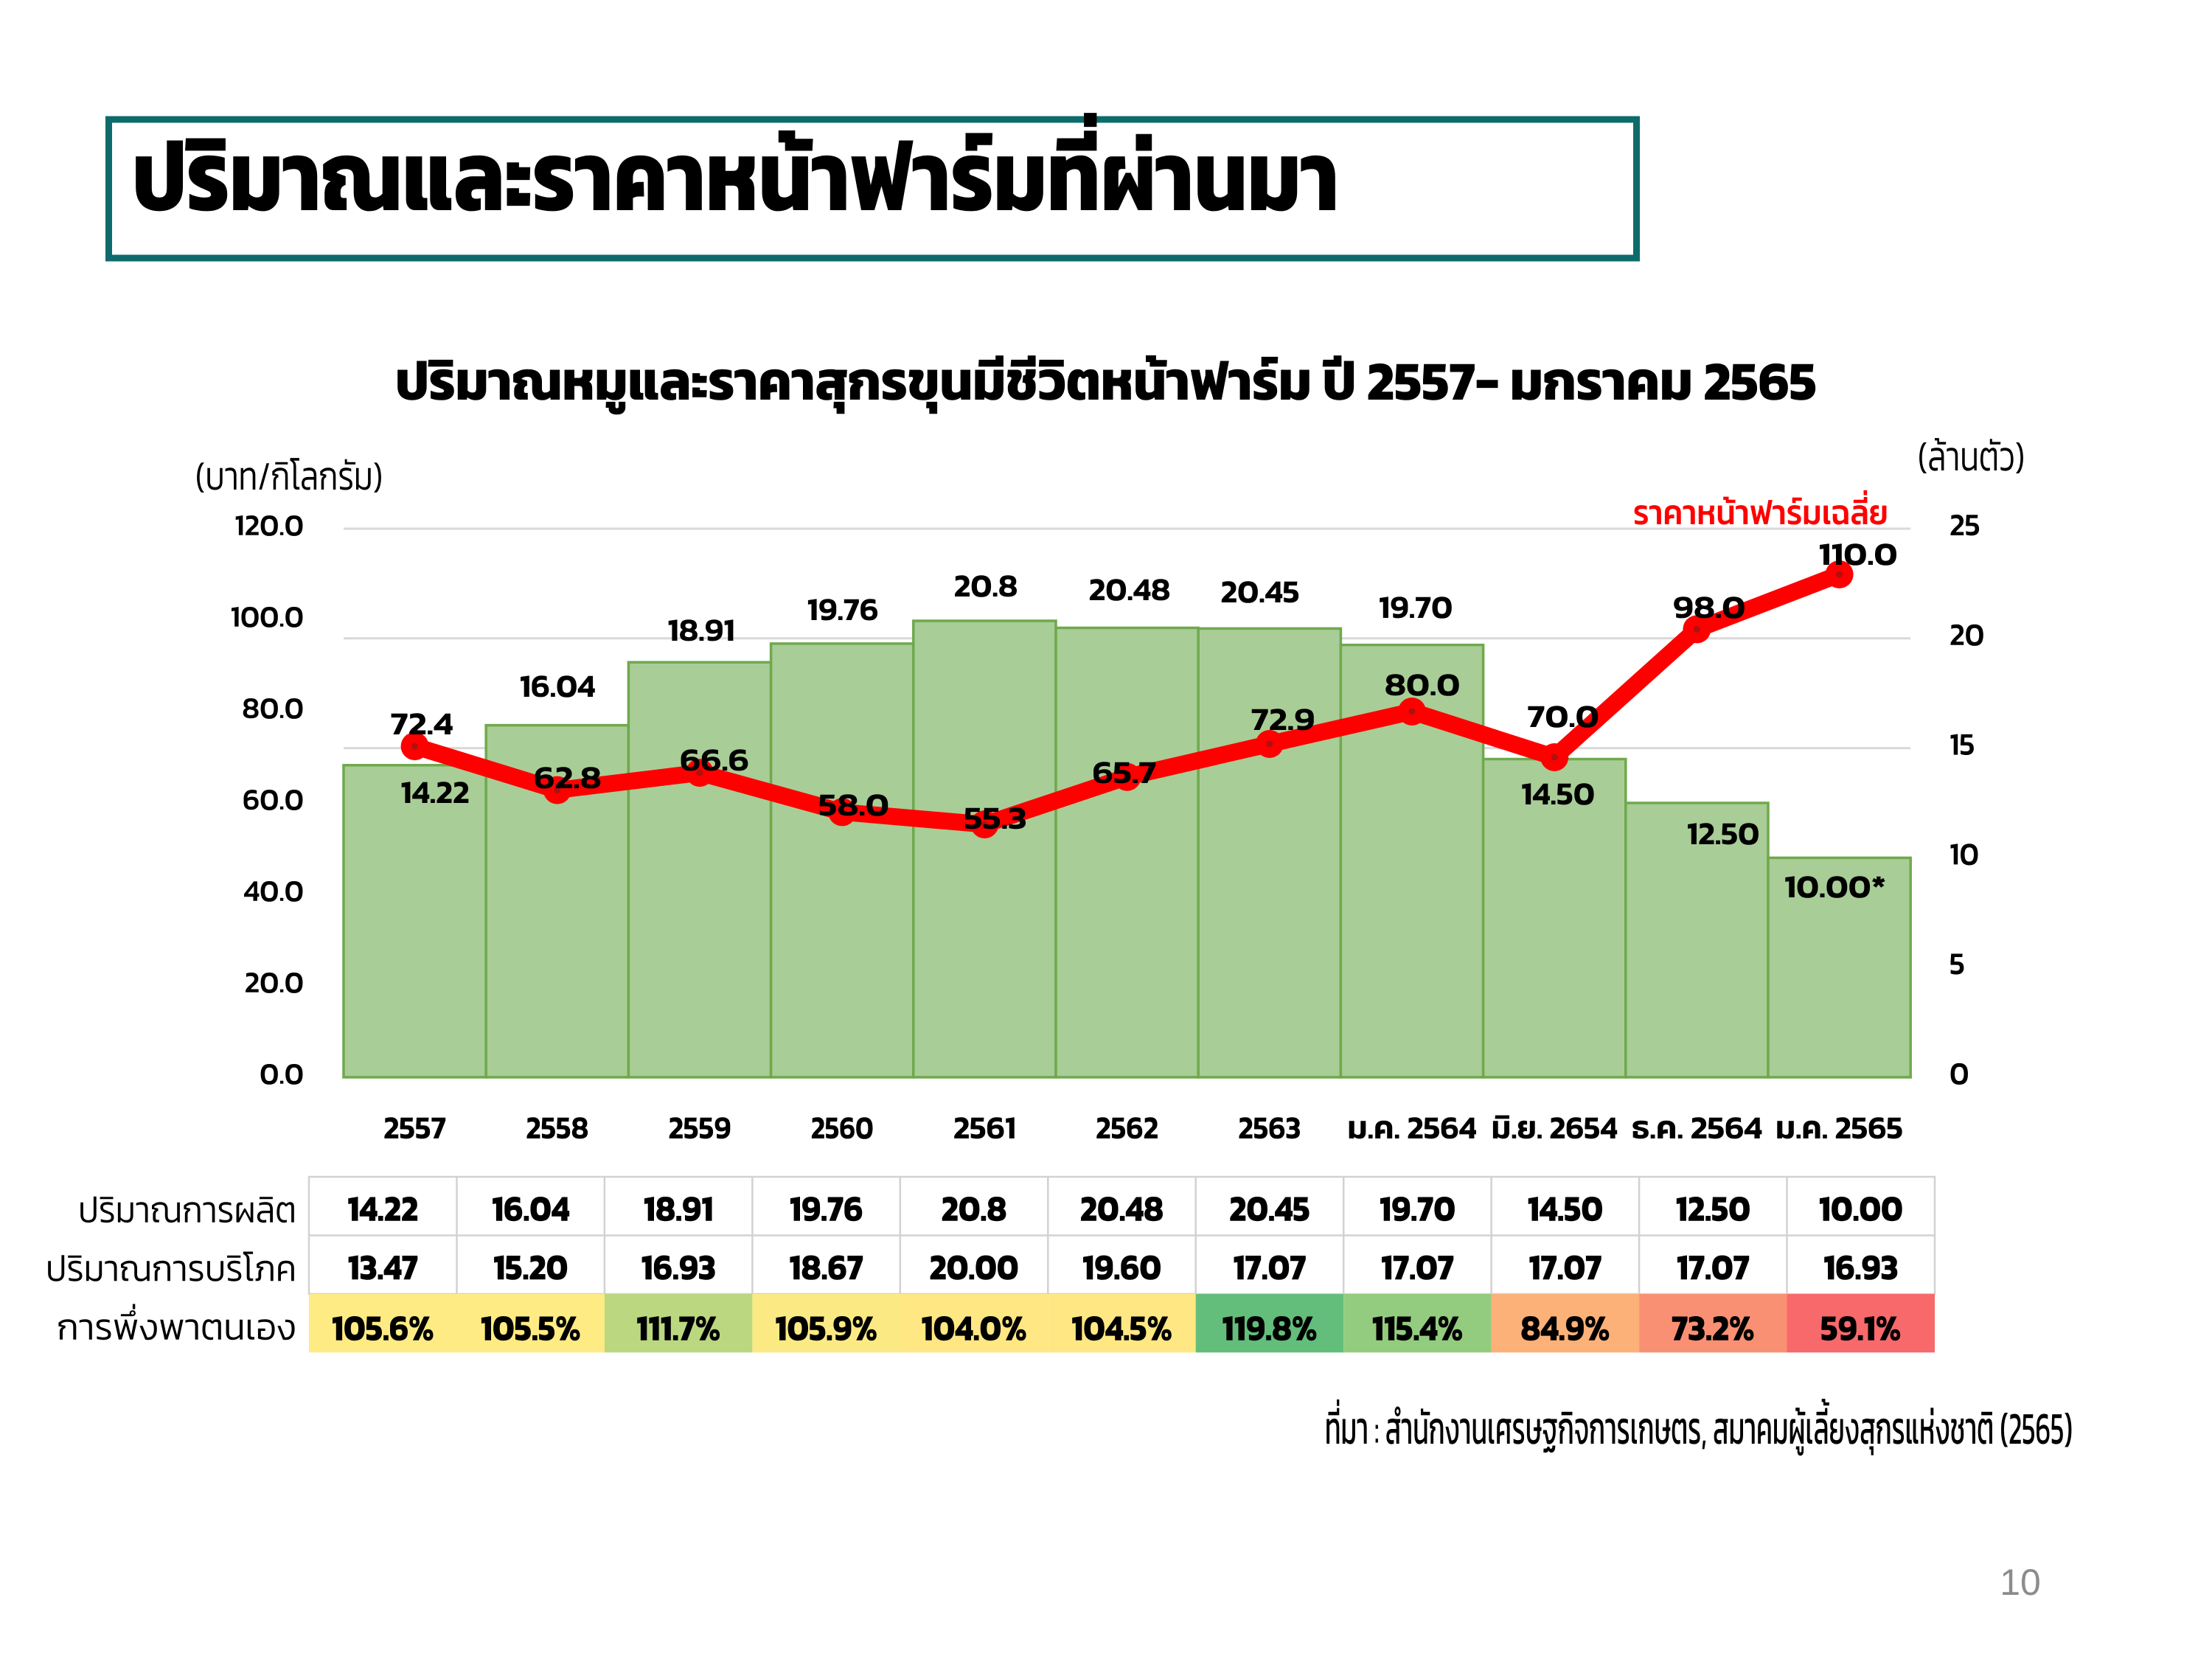 This screenshot has height=1659, width=2212. Describe the element at coordinates (2020, 1582) in the screenshot. I see `svg-text: 10` at that location.